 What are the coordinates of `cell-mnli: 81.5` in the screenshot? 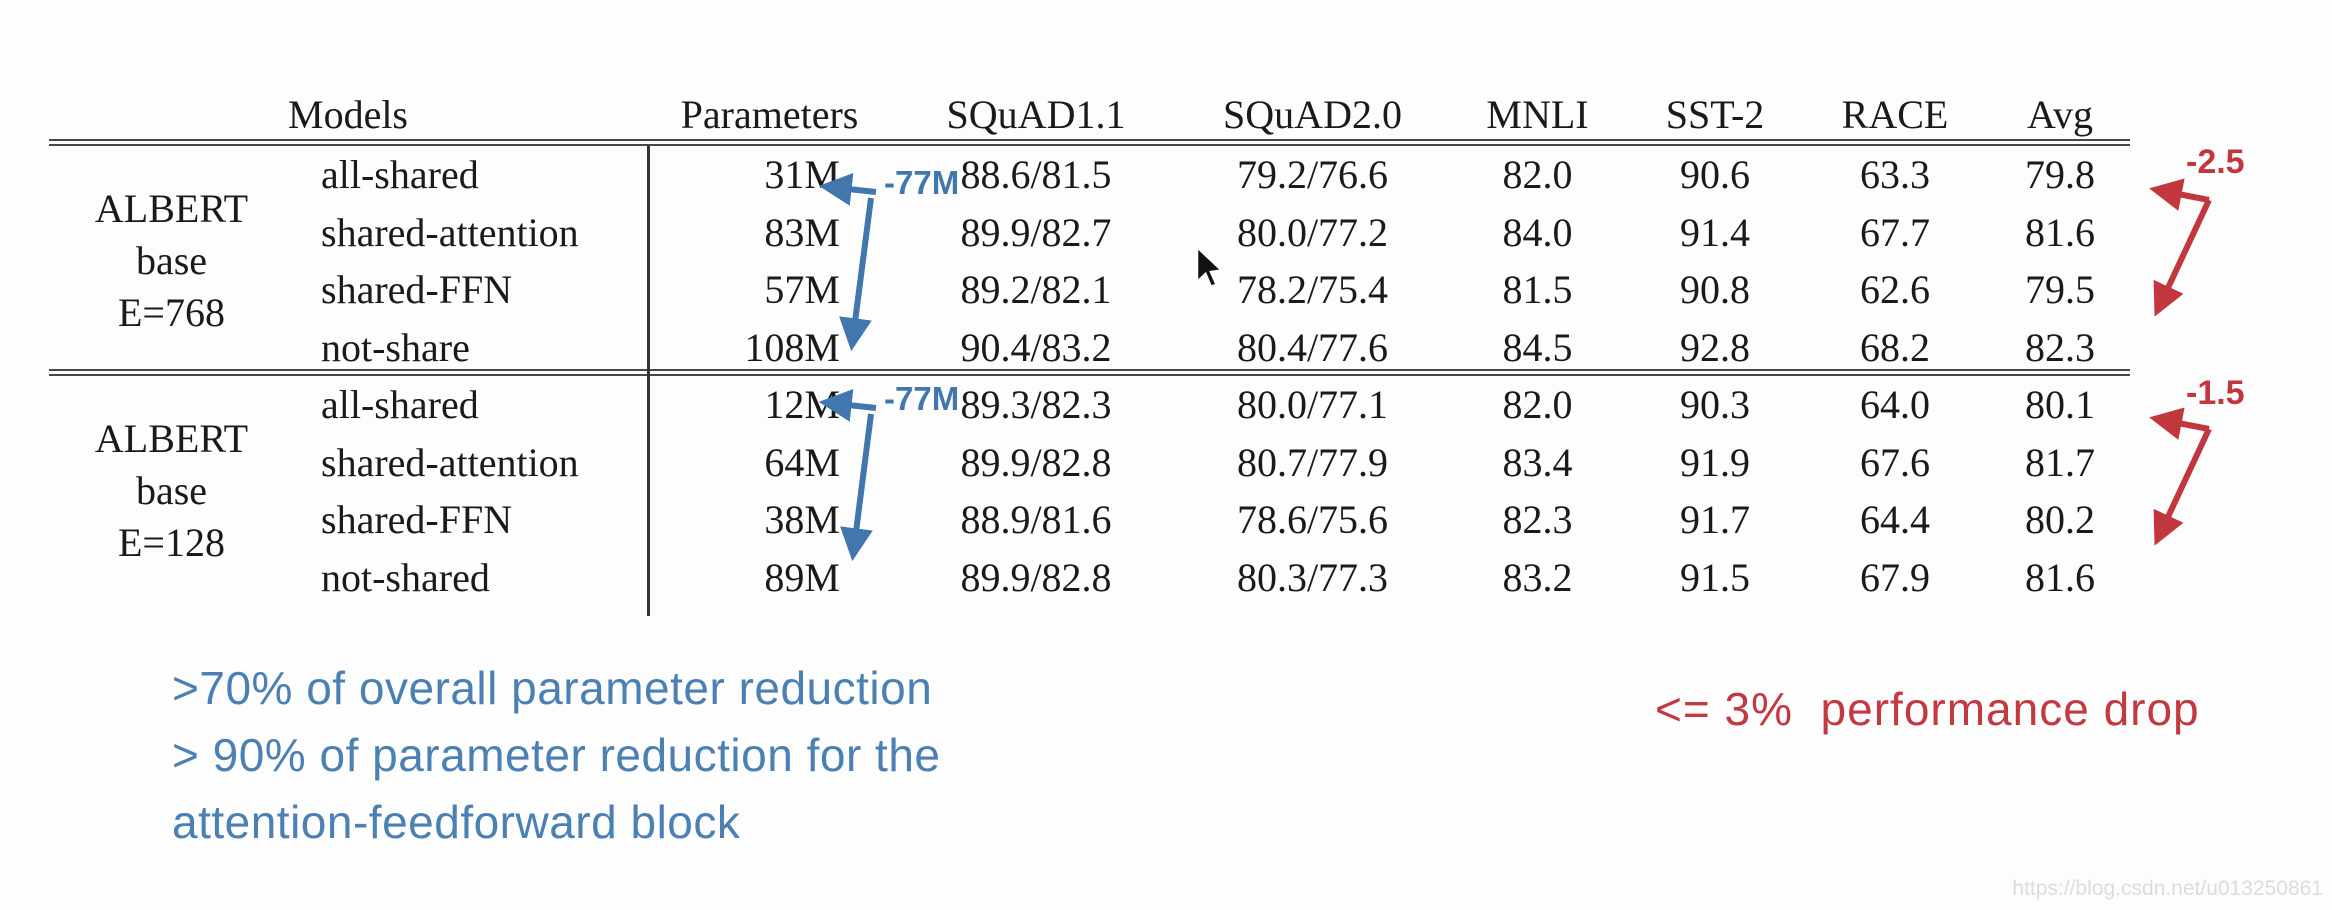 It's located at (1537, 290).